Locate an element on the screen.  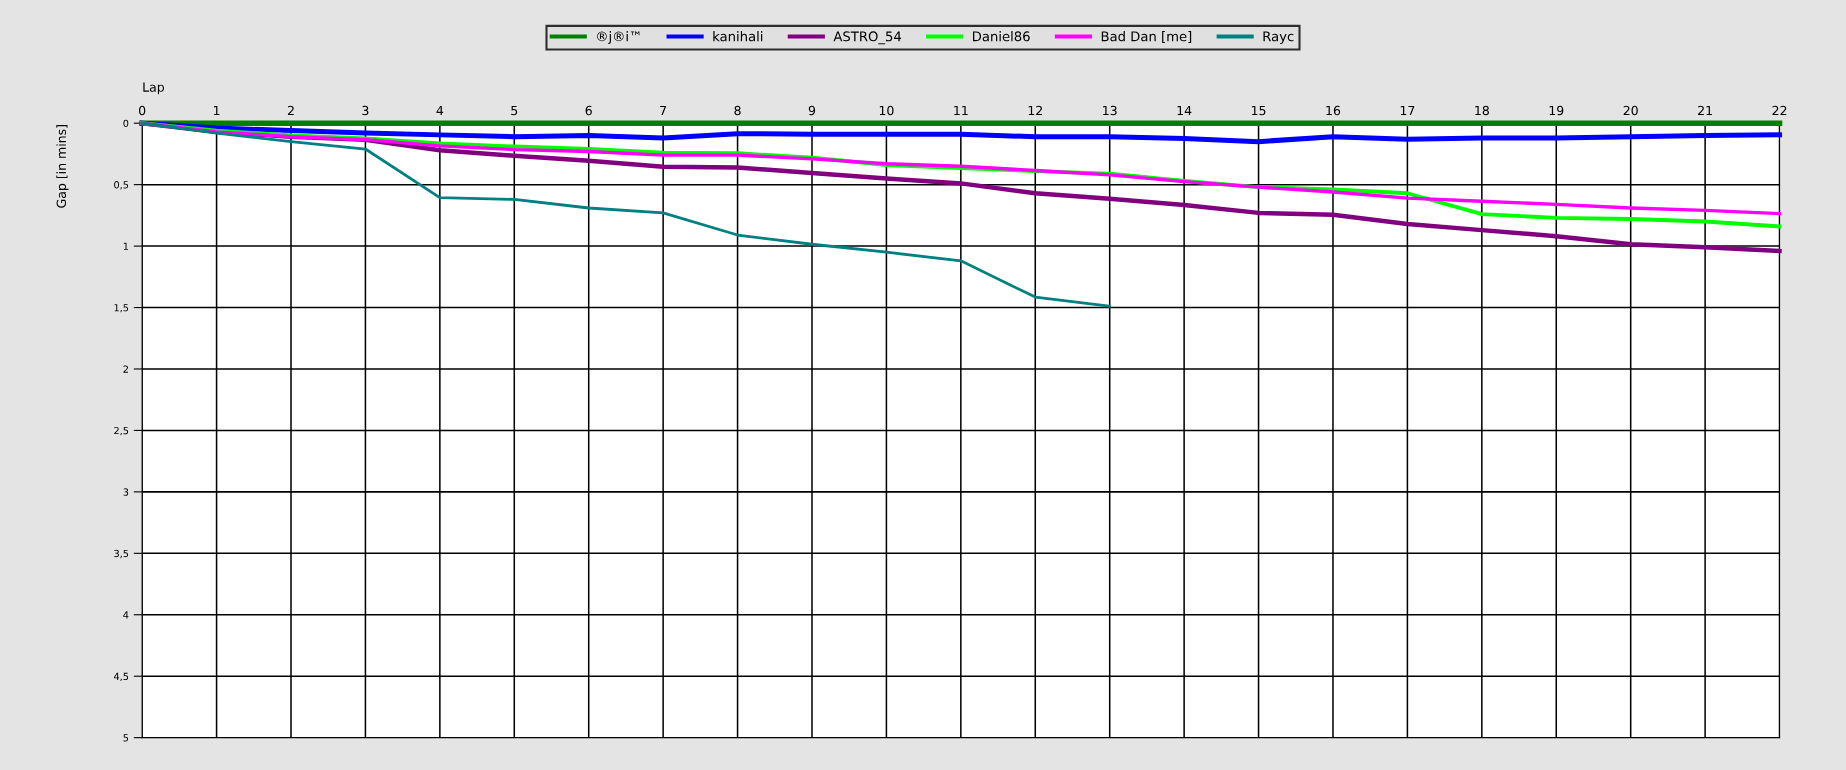
legend-label: Daniel86 is located at coordinates (1001, 36).